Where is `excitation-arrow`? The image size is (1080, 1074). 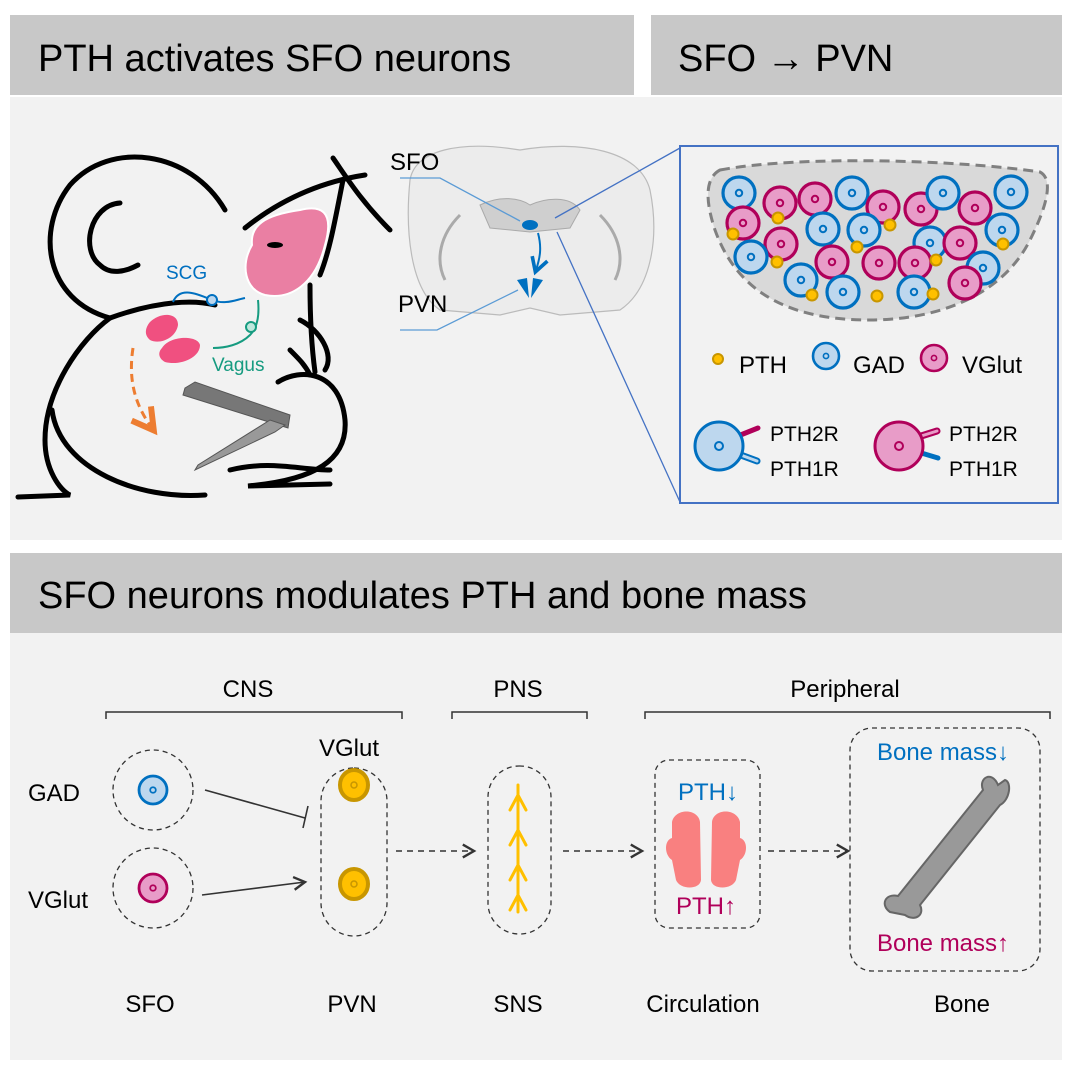 excitation-arrow is located at coordinates (254, 885).